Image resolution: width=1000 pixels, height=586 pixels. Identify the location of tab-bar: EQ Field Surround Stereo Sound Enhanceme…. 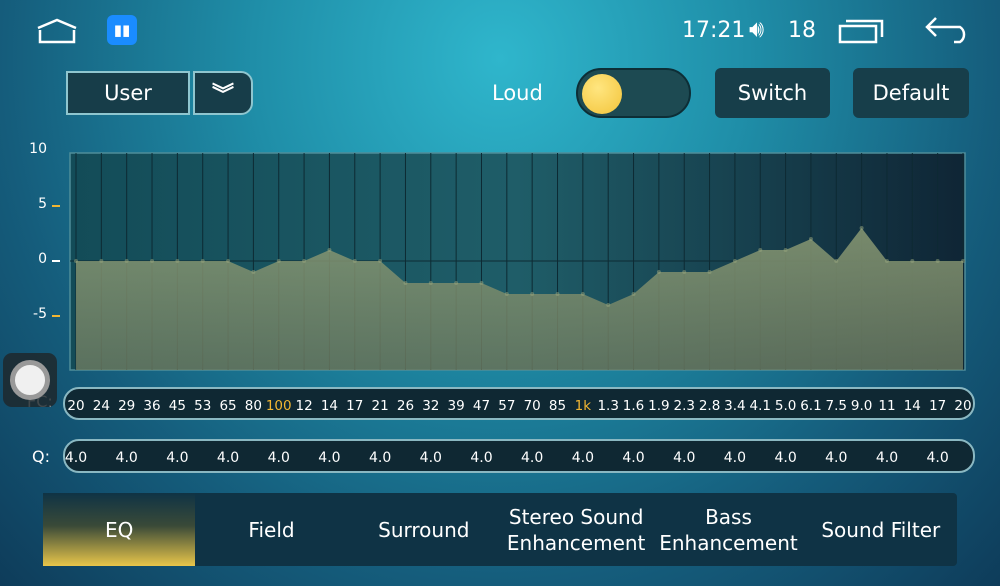
(500, 529).